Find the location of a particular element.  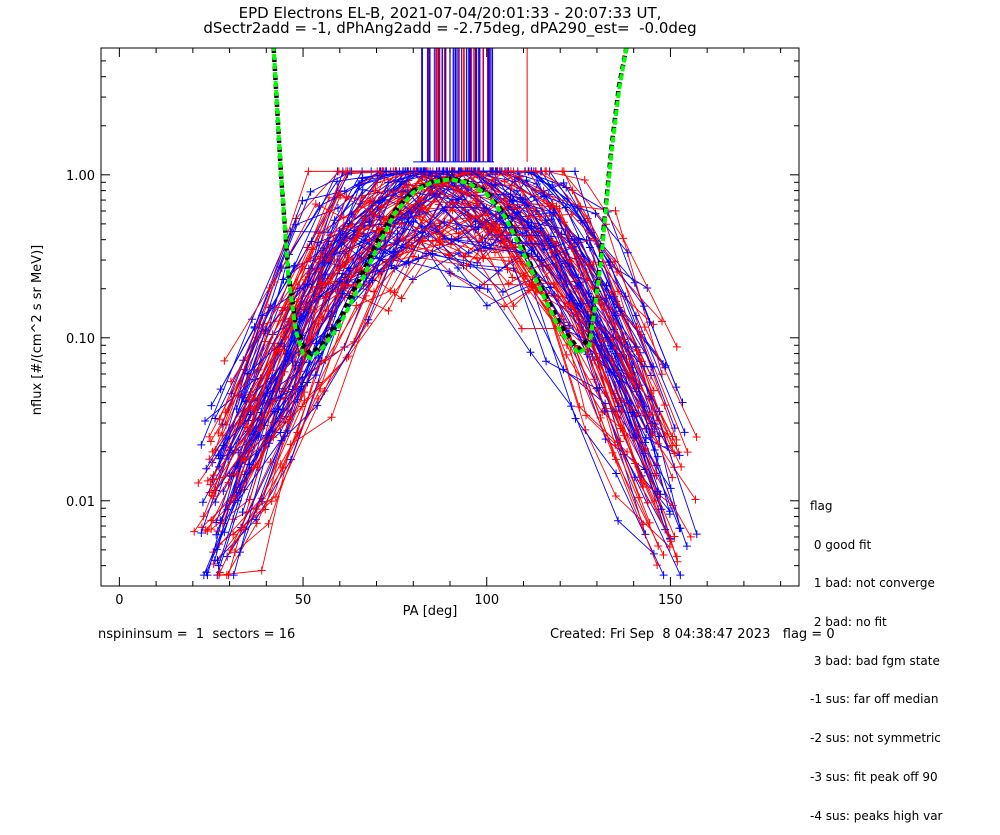

legend-entry: 0 good fit is located at coordinates (841, 544).